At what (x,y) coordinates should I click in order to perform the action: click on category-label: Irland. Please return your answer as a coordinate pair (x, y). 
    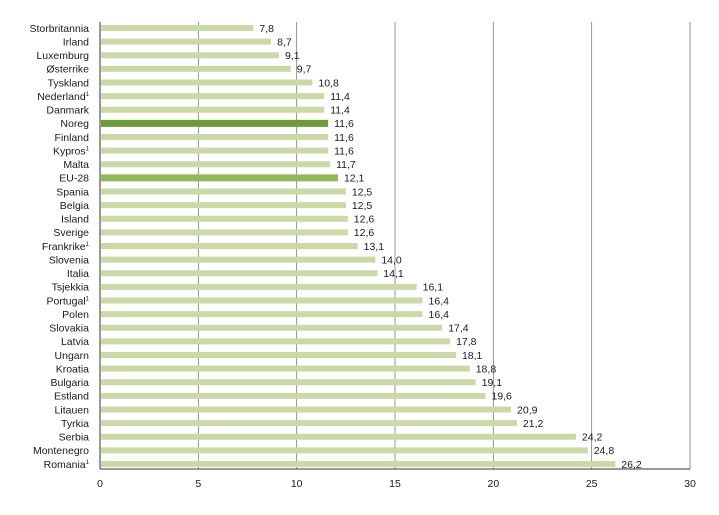
    Looking at the image, I should click on (76, 42).